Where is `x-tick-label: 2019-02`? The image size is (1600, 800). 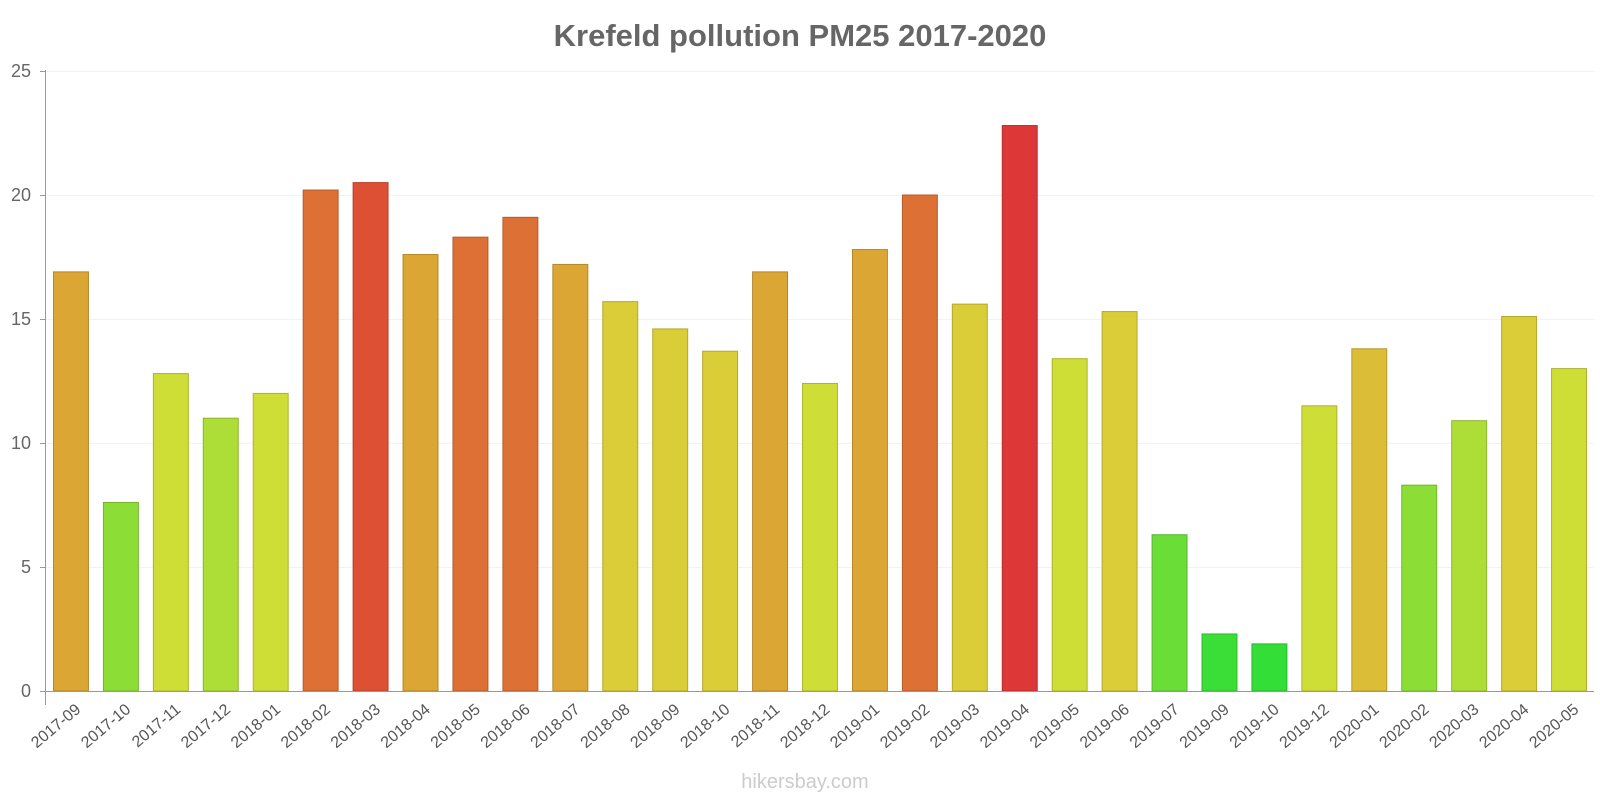
x-tick-label: 2019-02 is located at coordinates (905, 726).